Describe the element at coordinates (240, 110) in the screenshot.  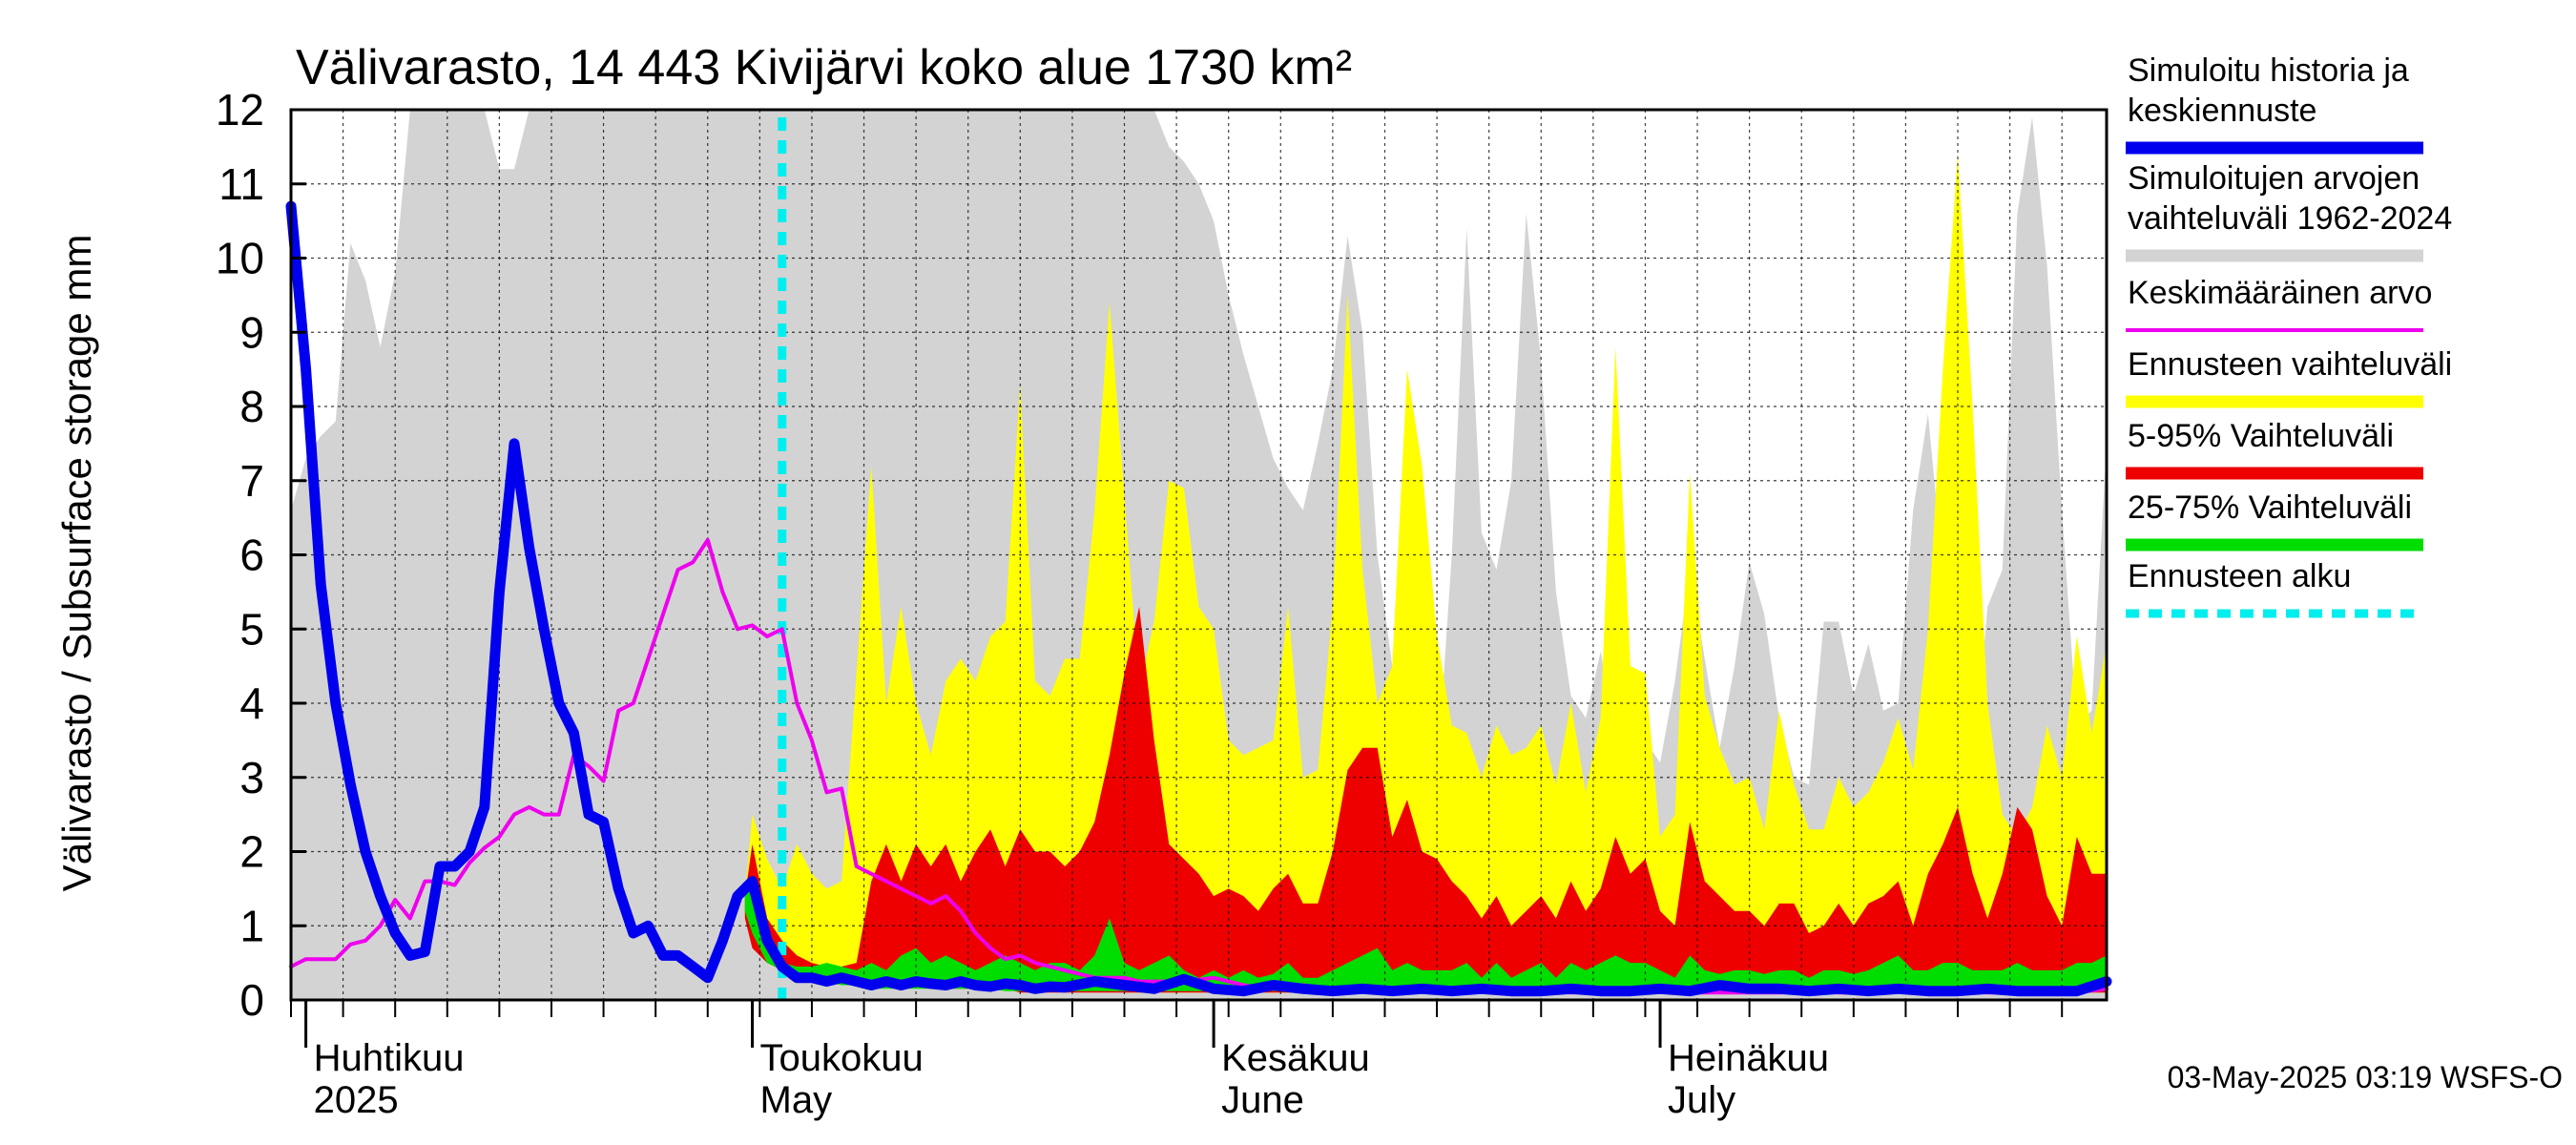
I see `y-tick-label: 12` at that location.